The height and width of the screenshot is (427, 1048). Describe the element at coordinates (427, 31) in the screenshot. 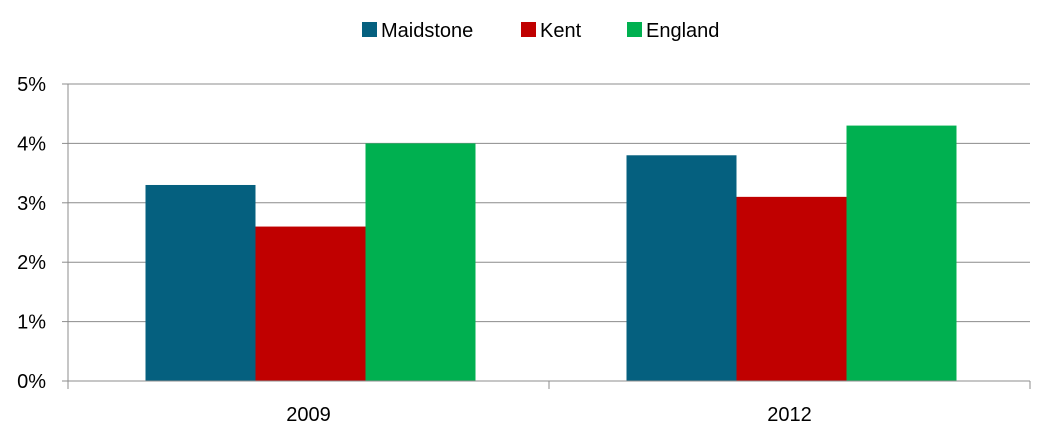

I see `legend-label-maidstone: Maidstone` at that location.